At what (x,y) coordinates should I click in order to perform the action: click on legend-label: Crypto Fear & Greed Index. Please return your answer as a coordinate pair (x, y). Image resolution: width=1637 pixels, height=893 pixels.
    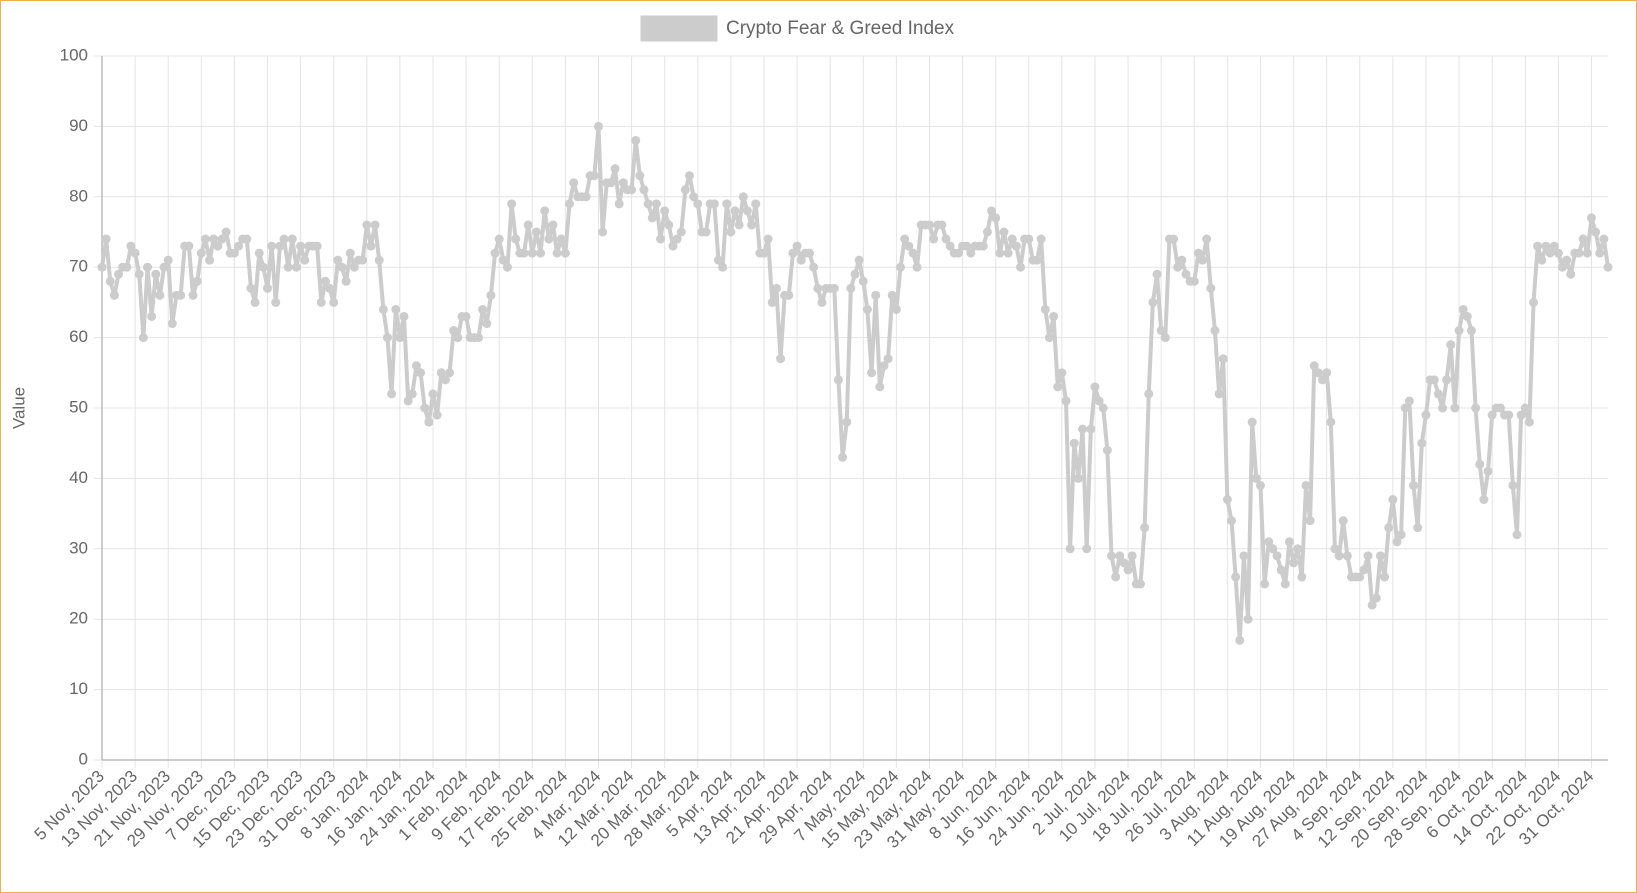
    Looking at the image, I should click on (840, 28).